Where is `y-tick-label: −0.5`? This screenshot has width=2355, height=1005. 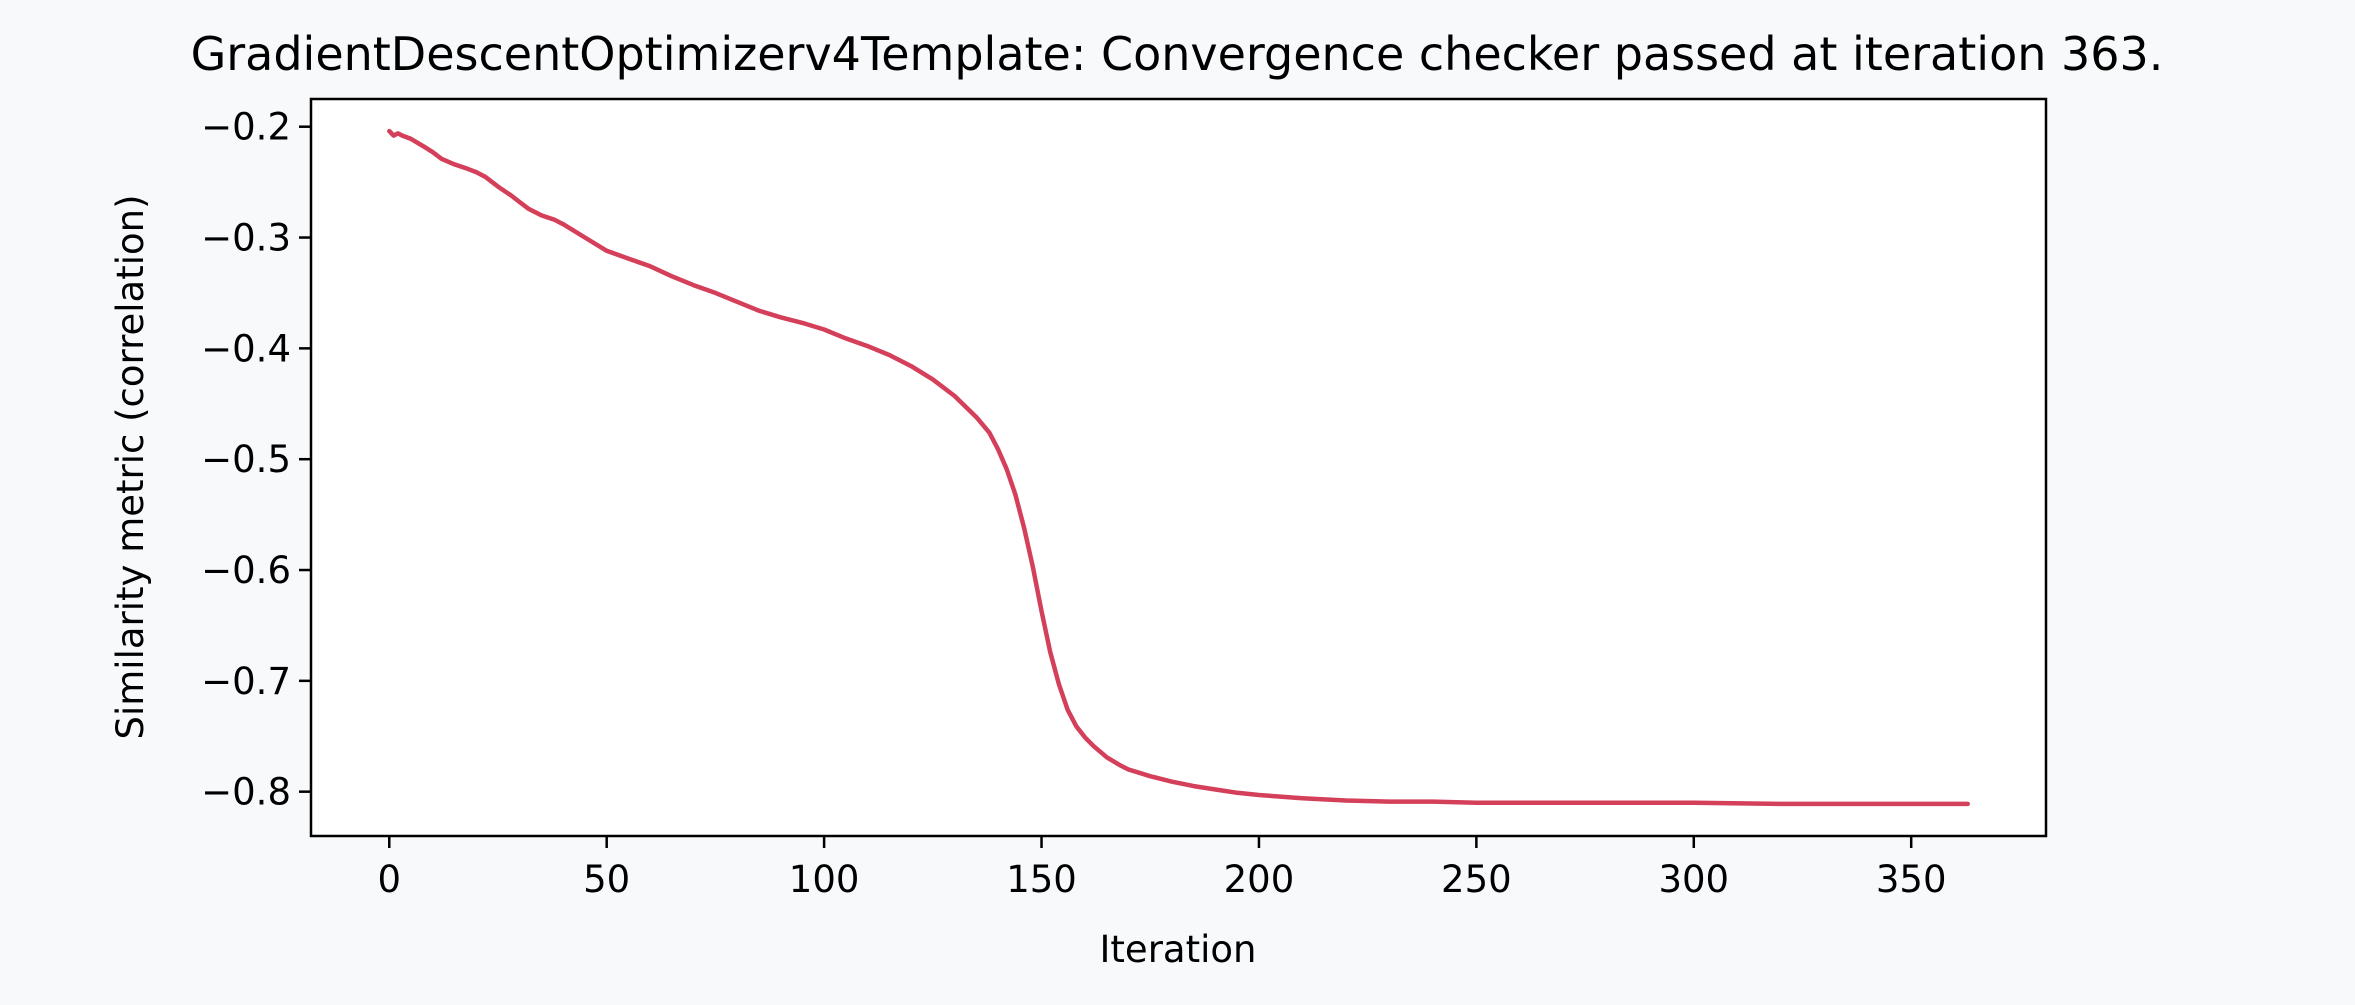
y-tick-label: −0.5 is located at coordinates (246, 459).